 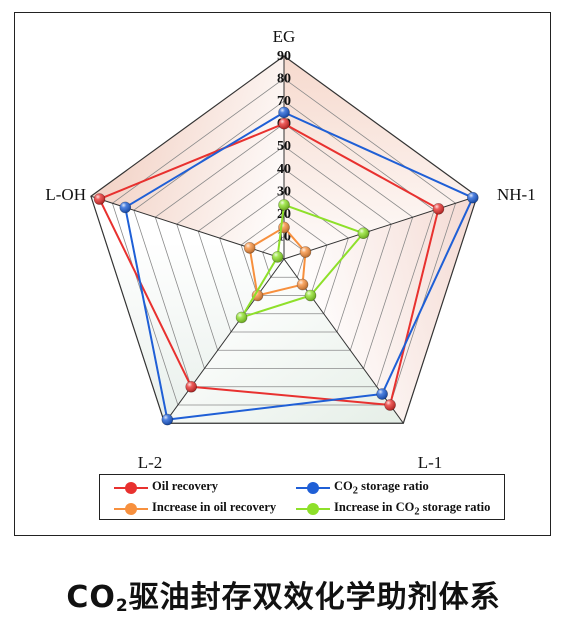 What do you see at coordinates (516, 194) in the screenshot?
I see `axis-label-nh-1: NH-1` at bounding box center [516, 194].